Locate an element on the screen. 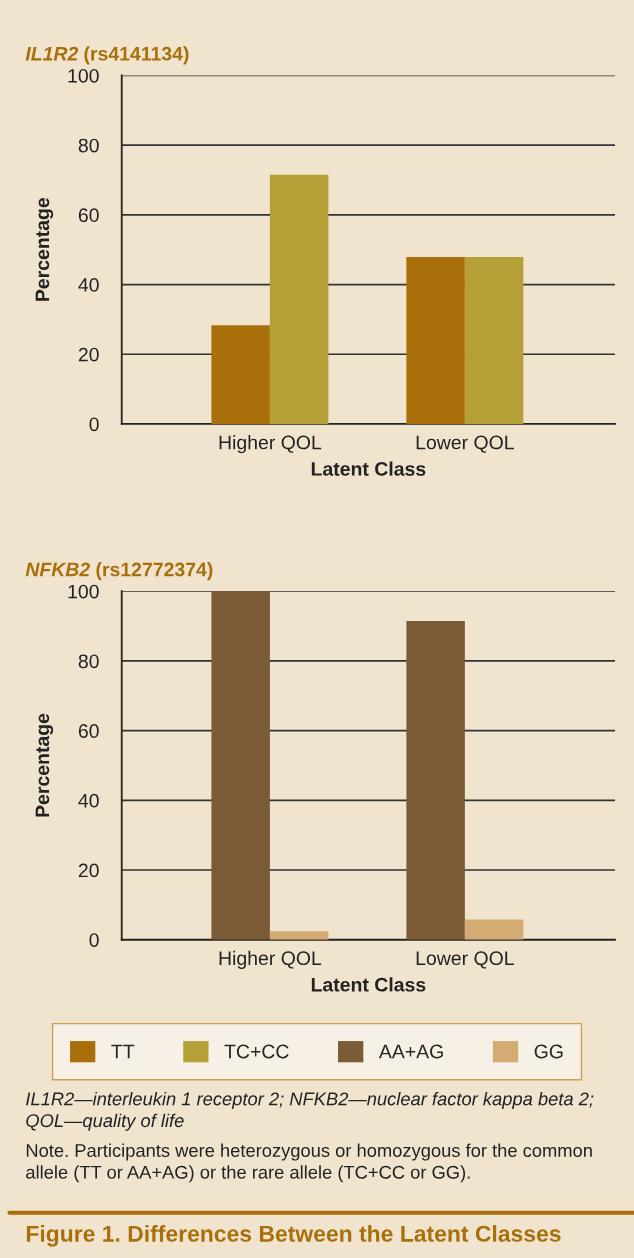  legend-label: GG is located at coordinates (548, 1051).